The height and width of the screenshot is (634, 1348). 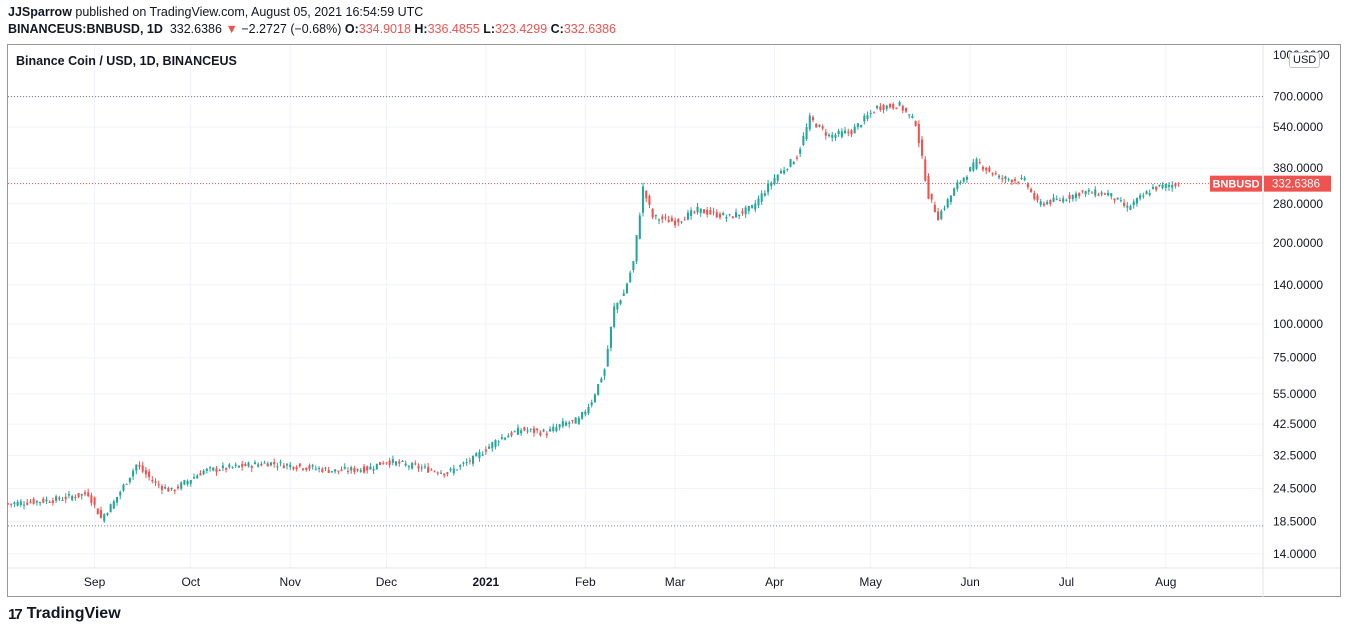 I want to click on tradingview-footer: 17 TradingView, so click(x=64, y=614).